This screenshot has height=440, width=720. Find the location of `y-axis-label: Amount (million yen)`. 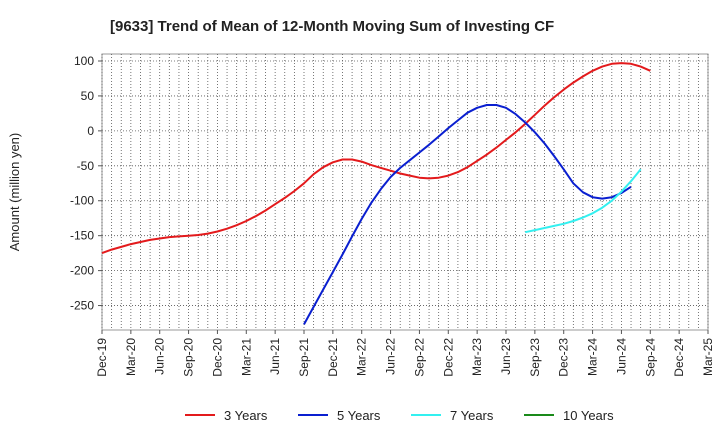

y-axis-label: Amount (million yen) is located at coordinates (14, 192).